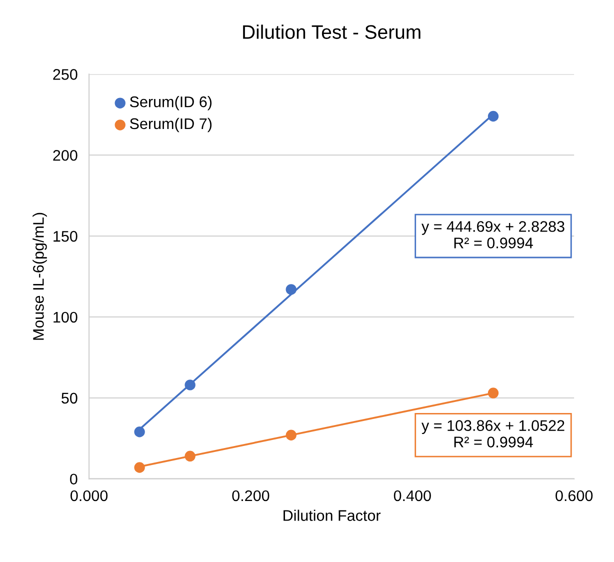 This screenshot has width=614, height=562. What do you see at coordinates (331, 31) in the screenshot?
I see `chart-title: Dilution Test - Serum` at bounding box center [331, 31].